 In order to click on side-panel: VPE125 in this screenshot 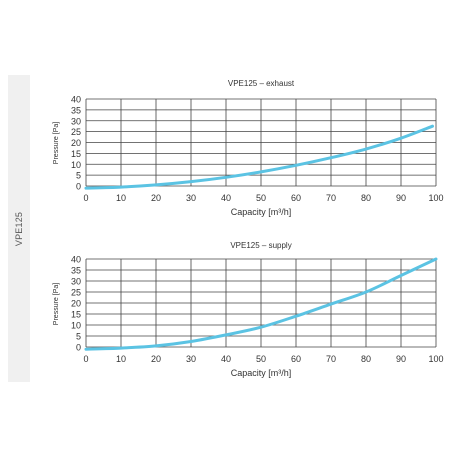, I will do `click(19, 228)`.